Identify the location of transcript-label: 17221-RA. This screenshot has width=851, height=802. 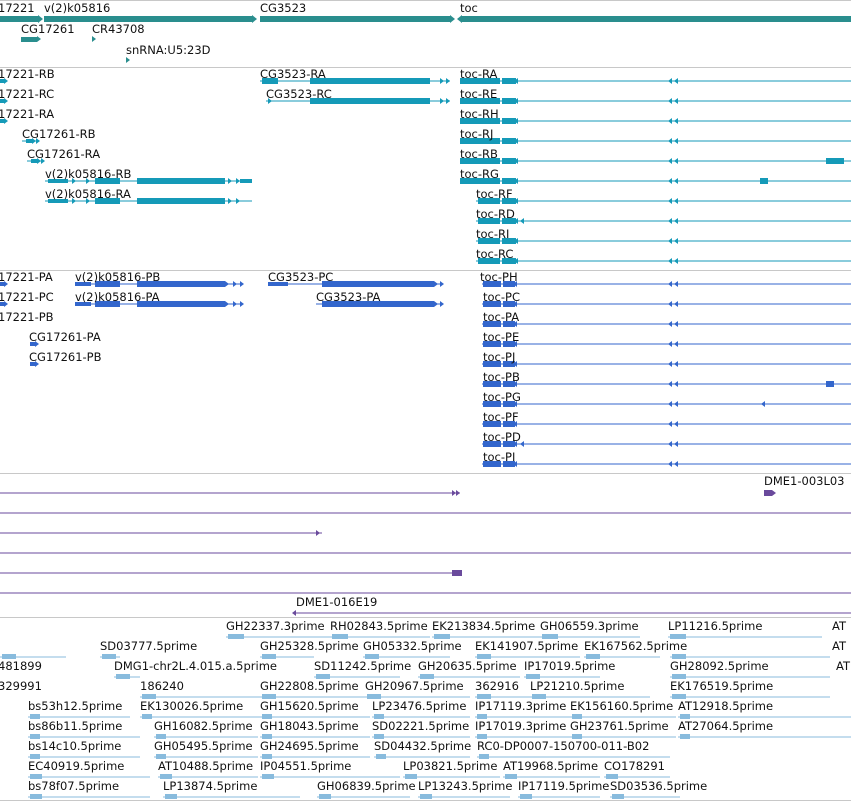
(27, 114).